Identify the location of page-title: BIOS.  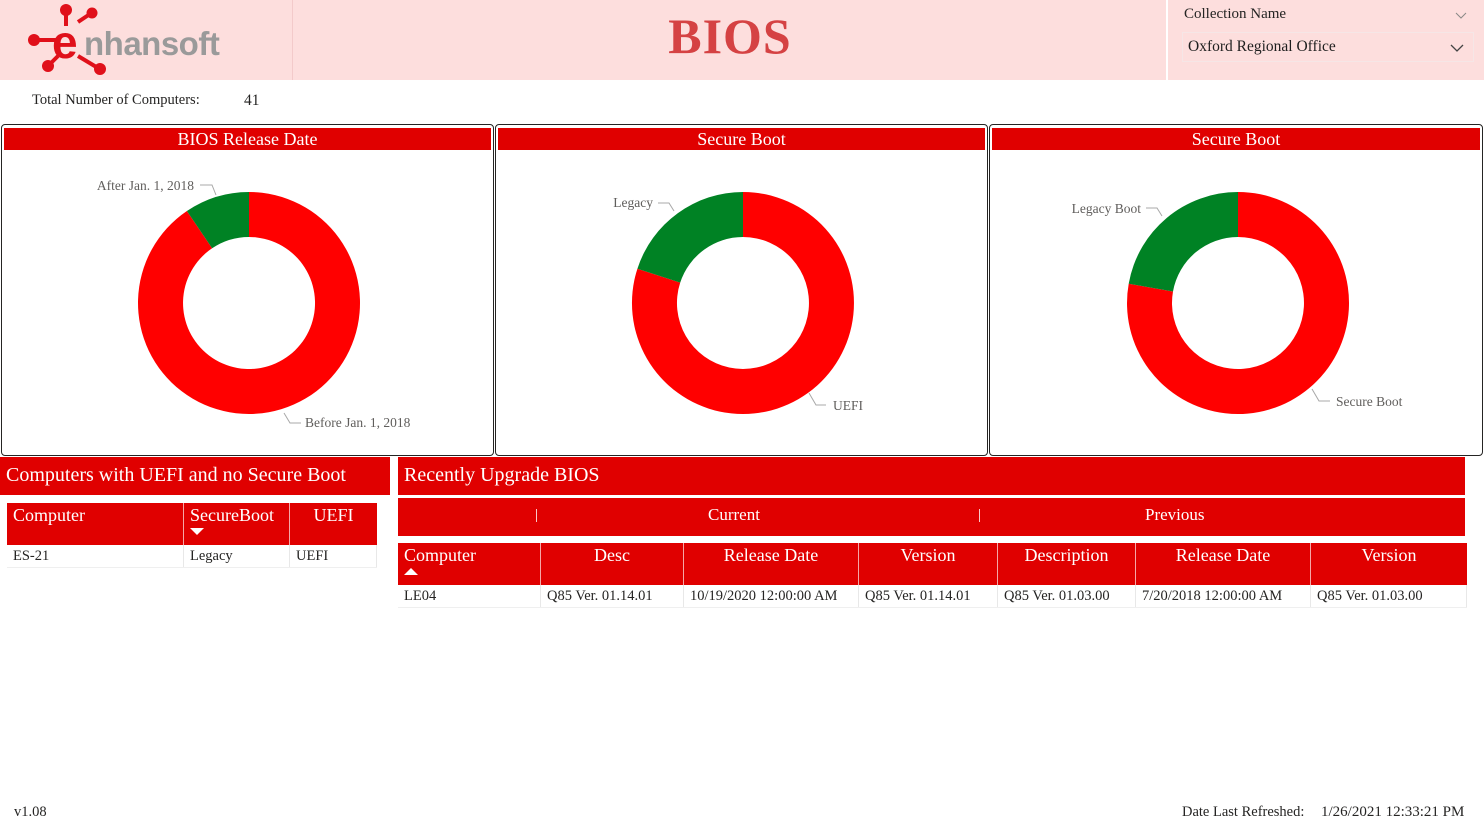
(730, 36).